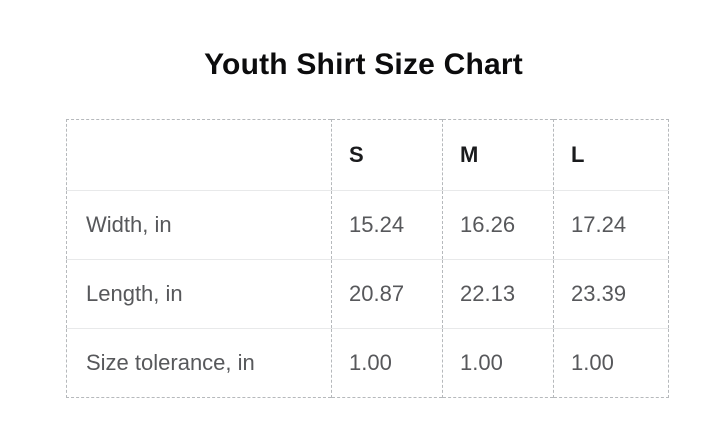  I want to click on table-row-length: Length, in 20.87 22.13 23.39, so click(367, 294).